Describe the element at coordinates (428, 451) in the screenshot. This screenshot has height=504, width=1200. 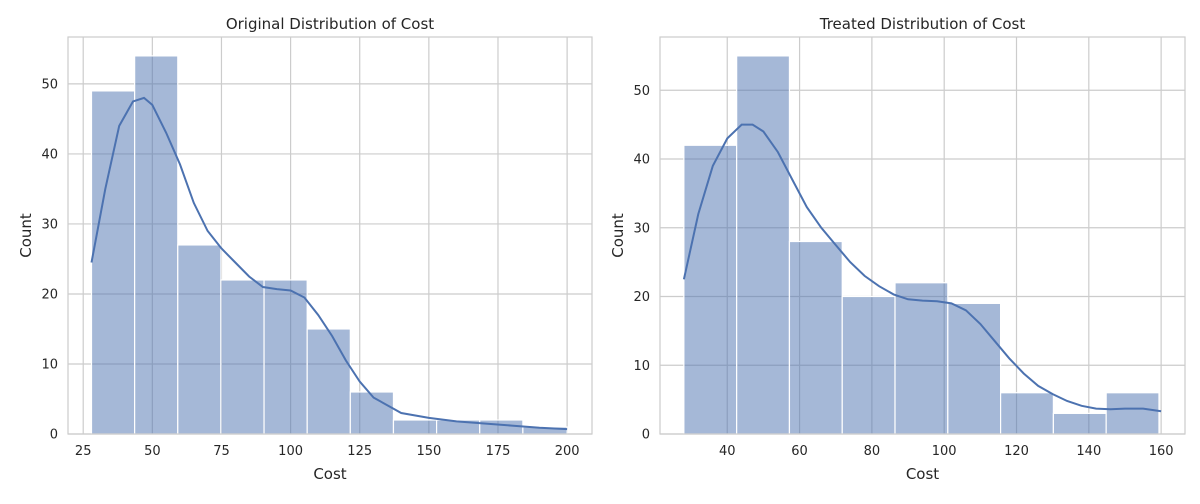
I see `x-tick-label: 150` at that location.